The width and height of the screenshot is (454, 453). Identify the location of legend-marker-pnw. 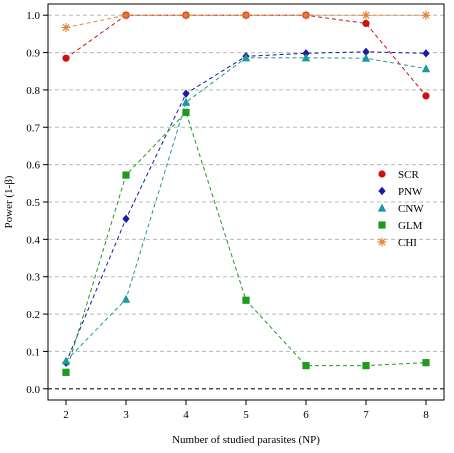
(382, 191).